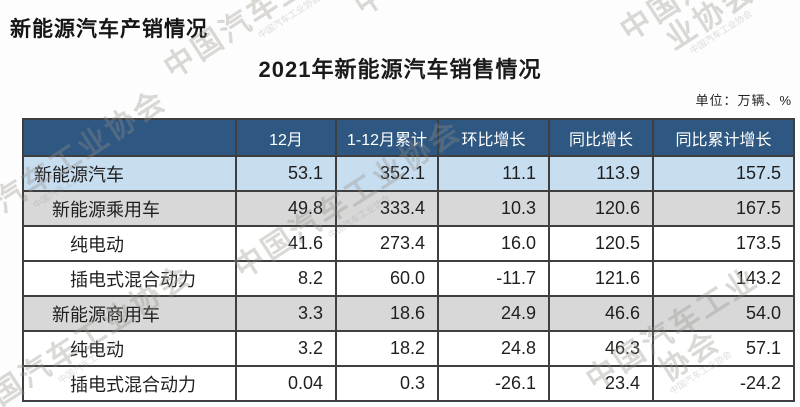  I want to click on table-row: 插电式混合动力 0.04 0.3 -26.1 23.4 -24.2, so click(408, 383).